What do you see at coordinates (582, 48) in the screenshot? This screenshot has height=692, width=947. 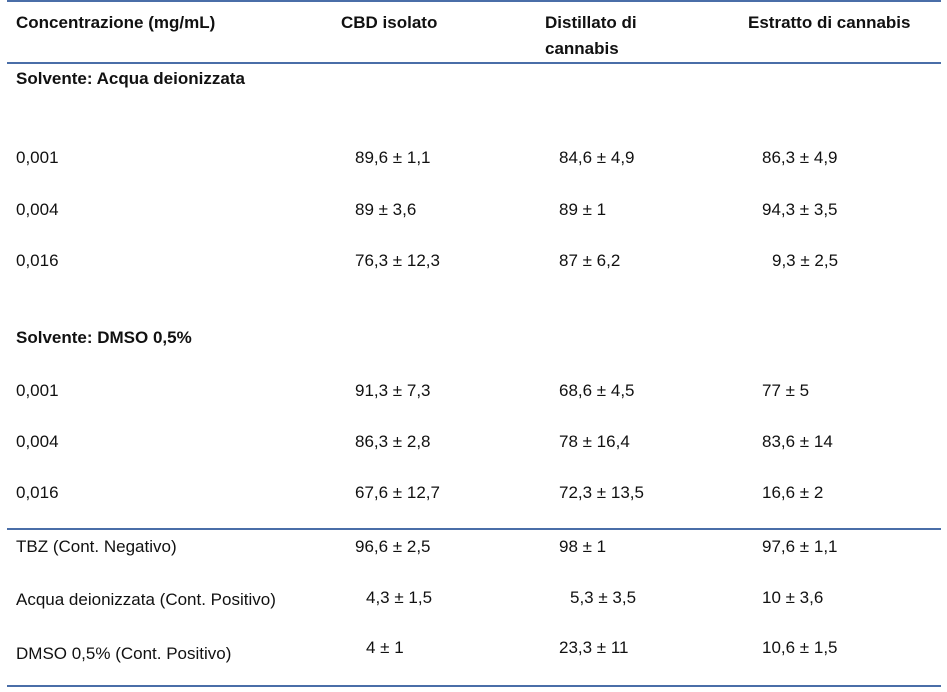 I see `header-distillato-line2: cannabis` at bounding box center [582, 48].